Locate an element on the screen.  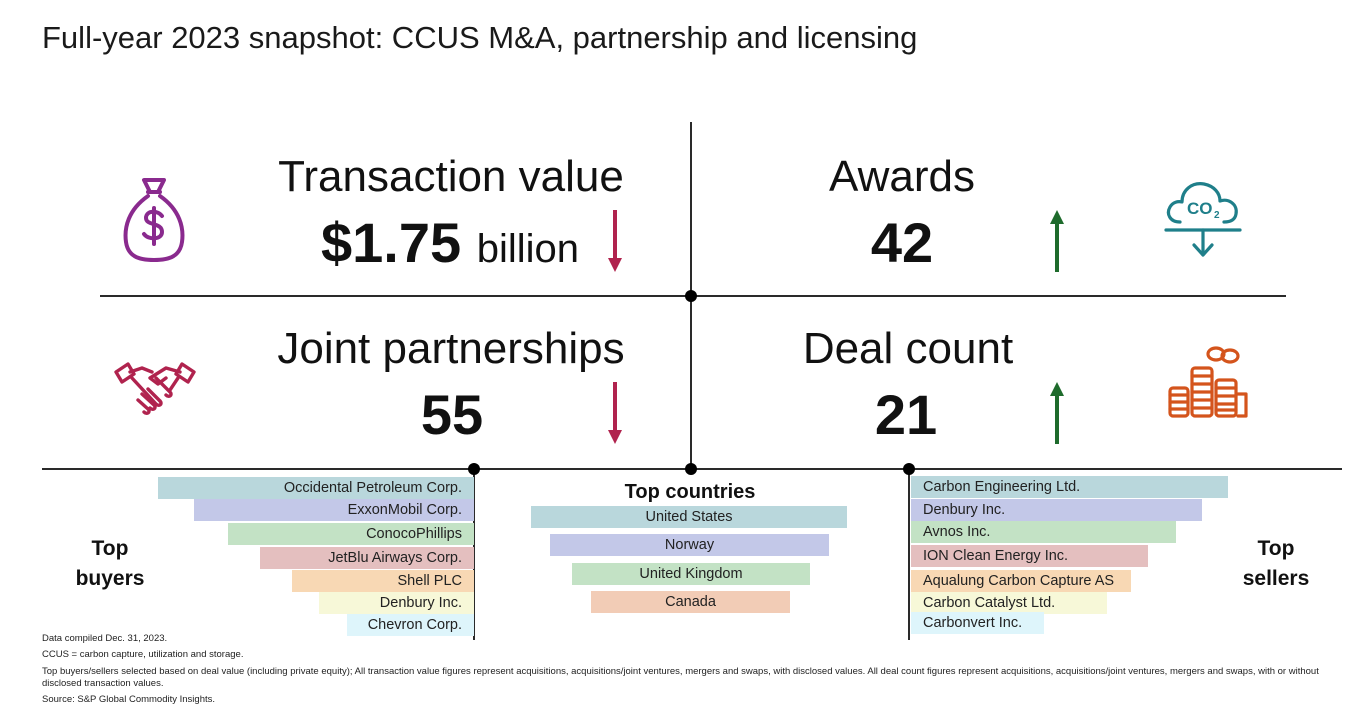
top-sellers-label: Top sellers is located at coordinates (1276, 564).